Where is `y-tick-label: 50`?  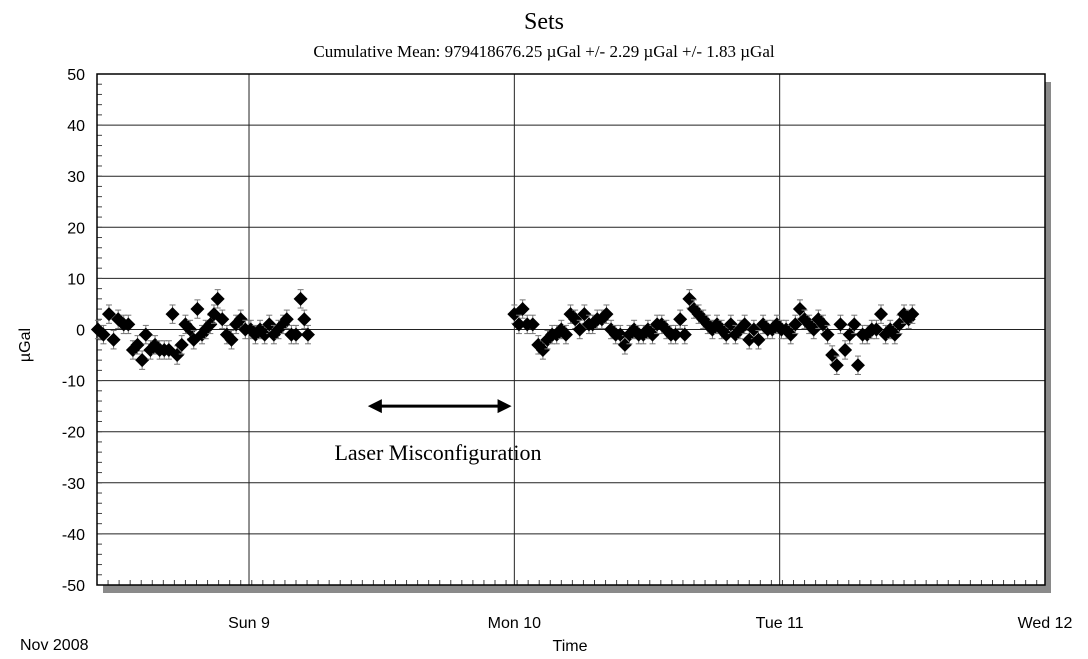 y-tick-label: 50 is located at coordinates (76, 75).